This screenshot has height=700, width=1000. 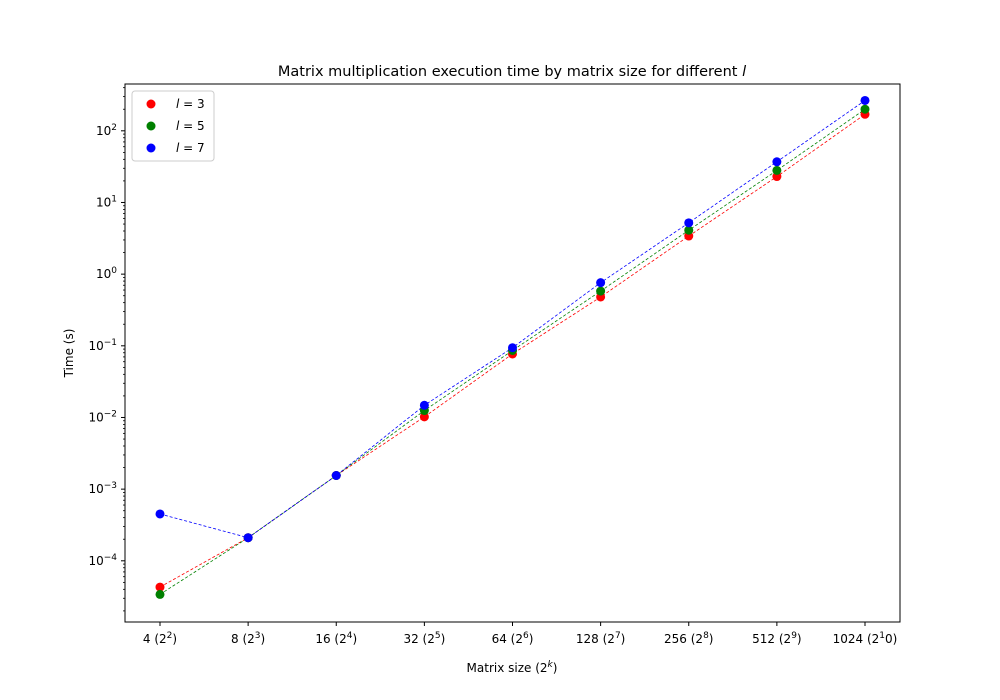 I want to click on x-tick-label: 64 (26), so click(x=513, y=638).